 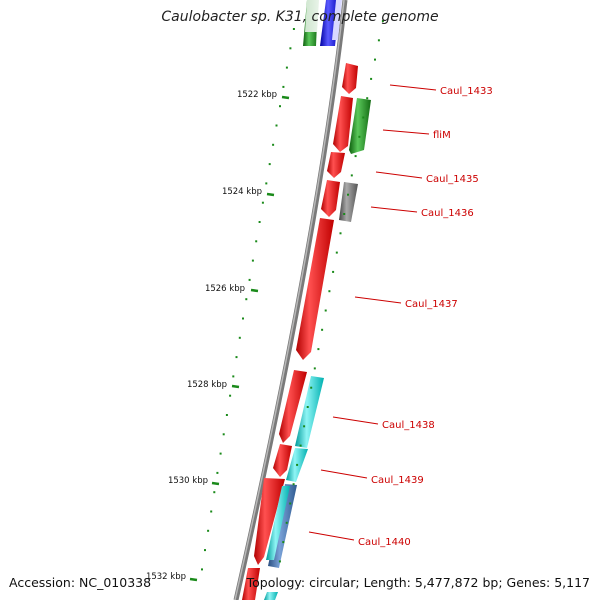 I want to click on gene-label-flim: fliM, so click(x=442, y=135).